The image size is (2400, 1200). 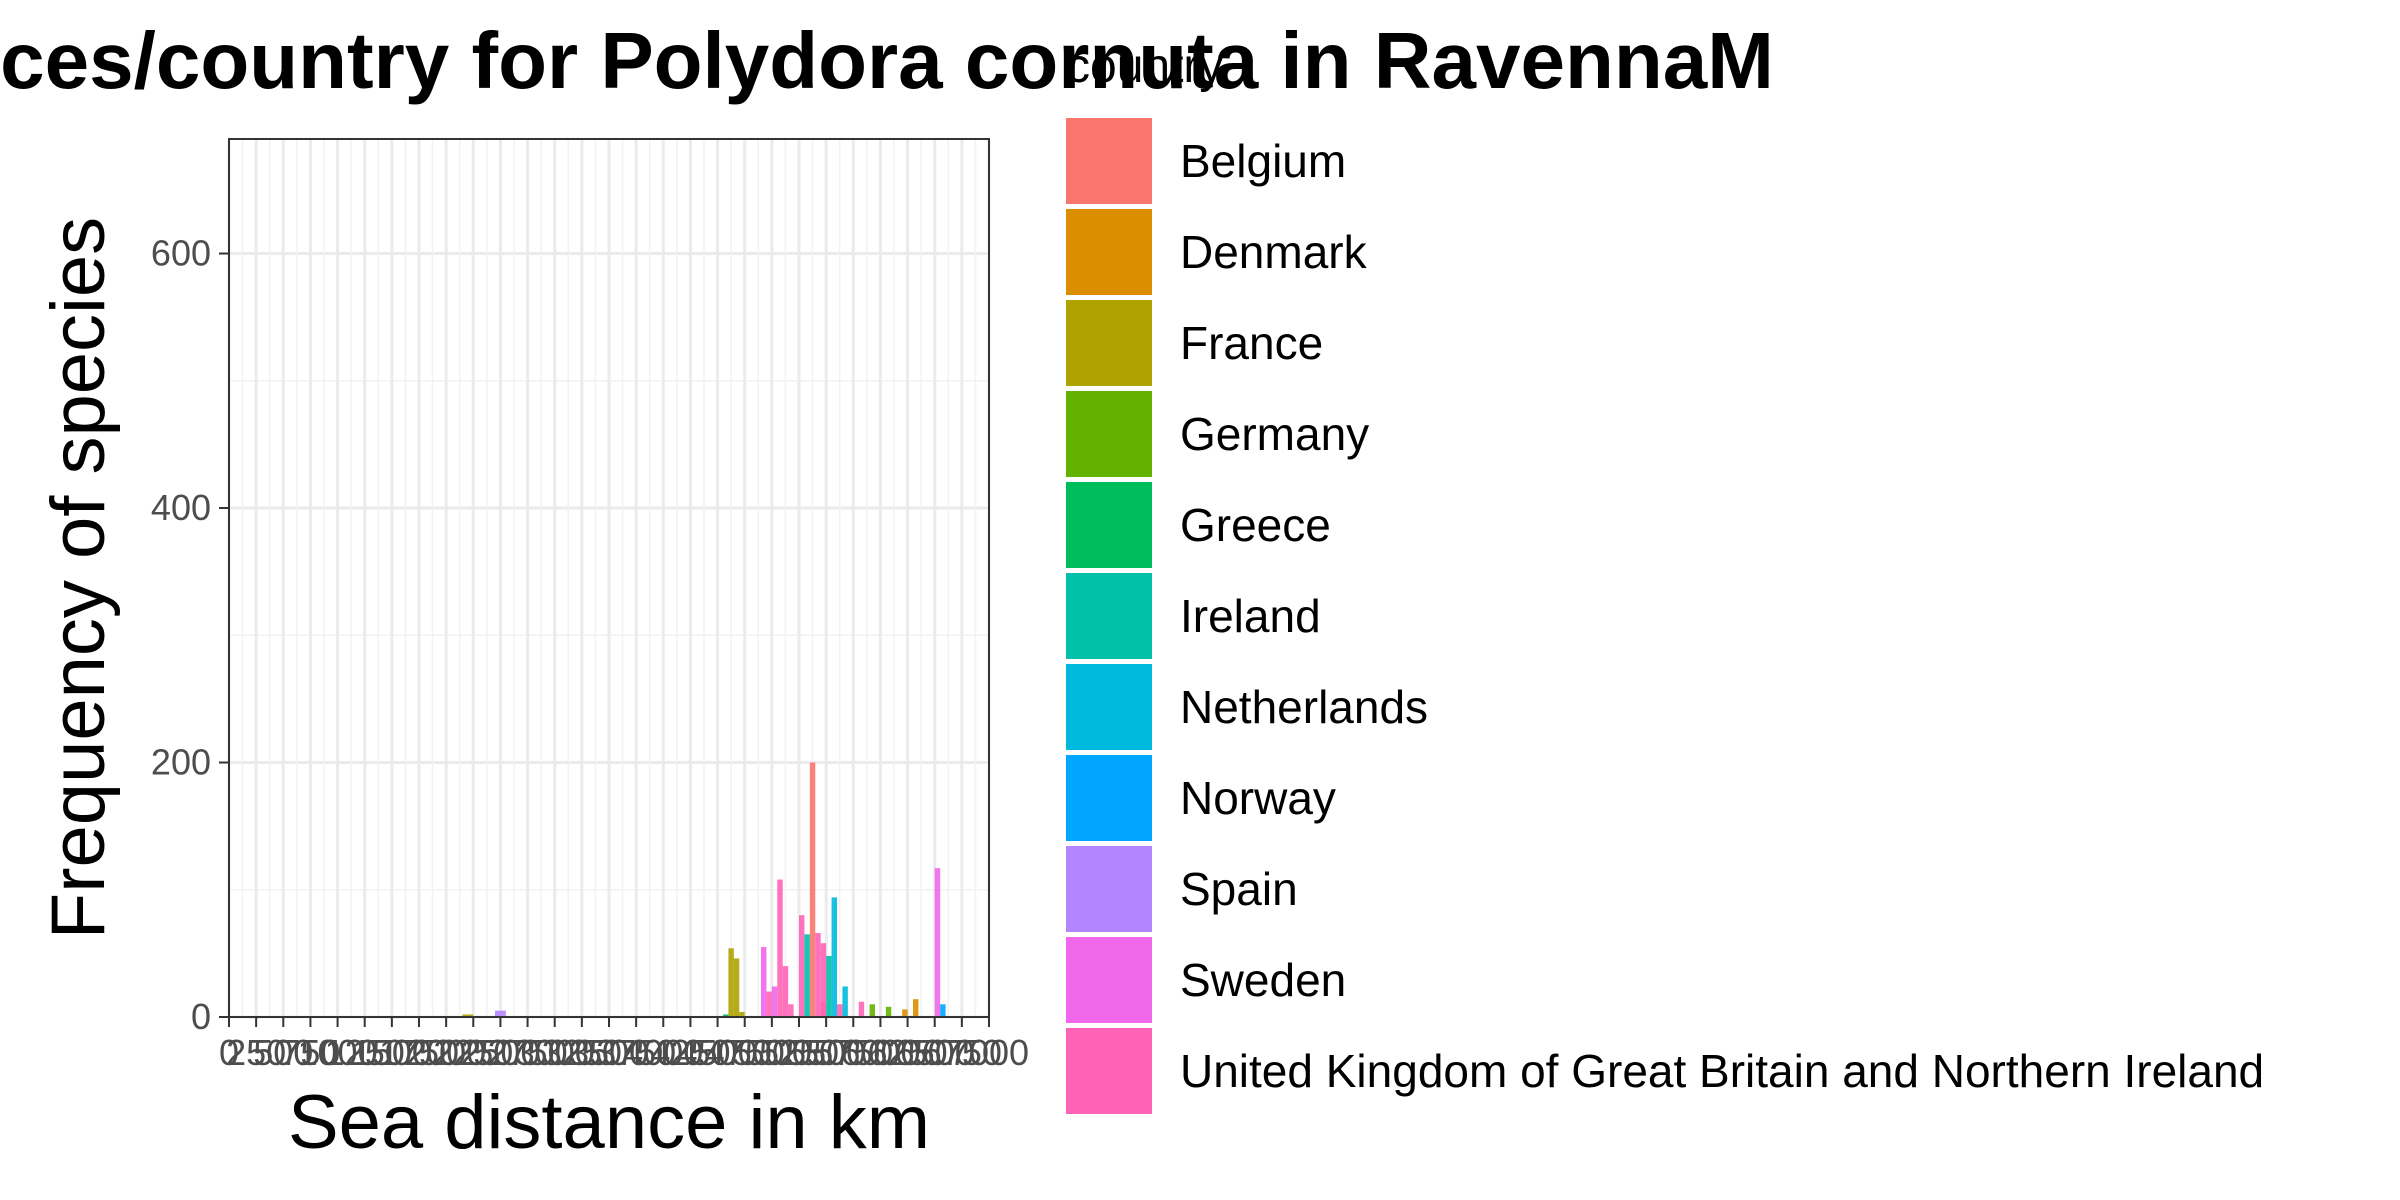 What do you see at coordinates (1109, 616) in the screenshot?
I see `legend-key-ireland` at bounding box center [1109, 616].